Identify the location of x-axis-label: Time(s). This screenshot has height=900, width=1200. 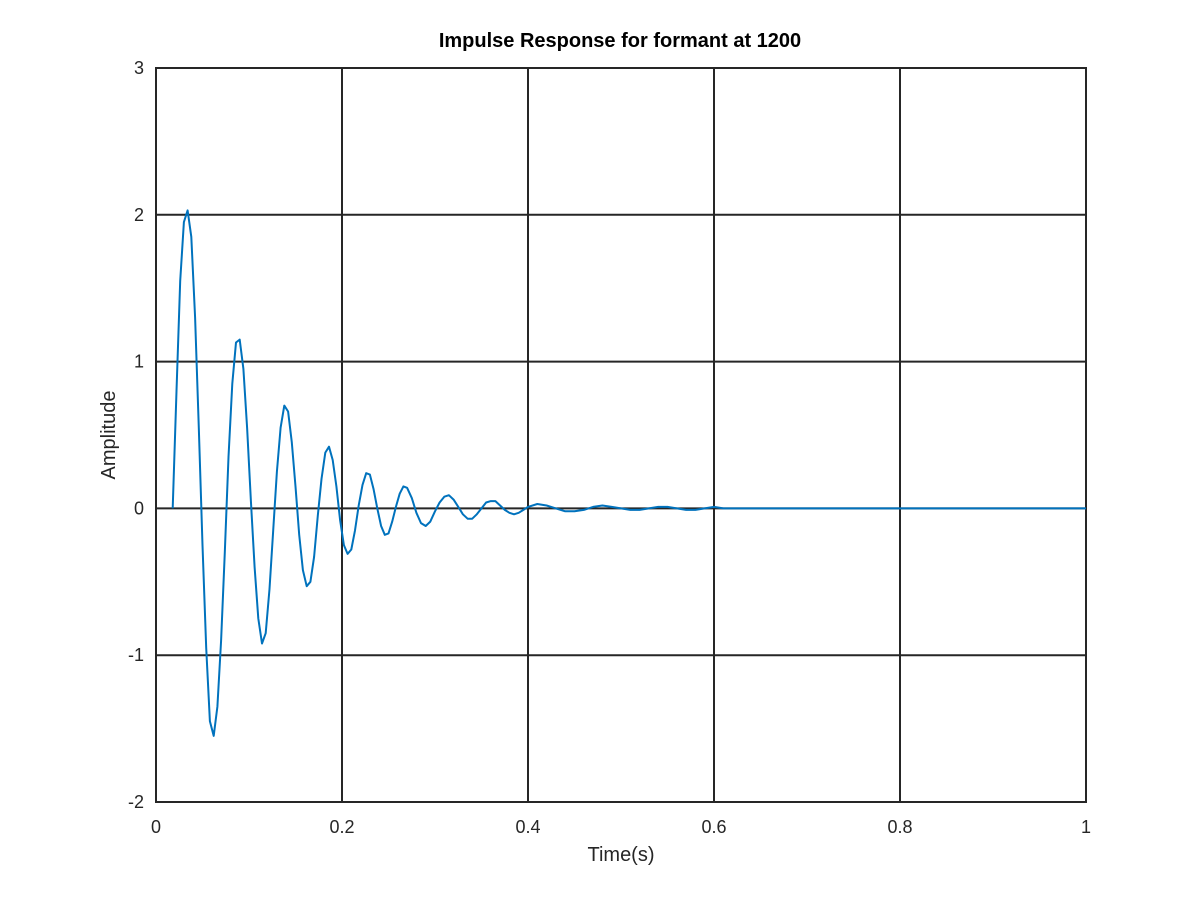
(620, 855).